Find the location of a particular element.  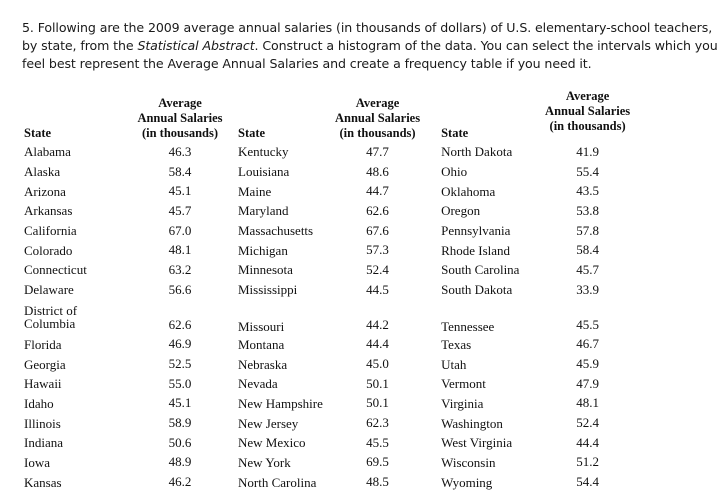

state-name: Oklahoma is located at coordinates (468, 191).